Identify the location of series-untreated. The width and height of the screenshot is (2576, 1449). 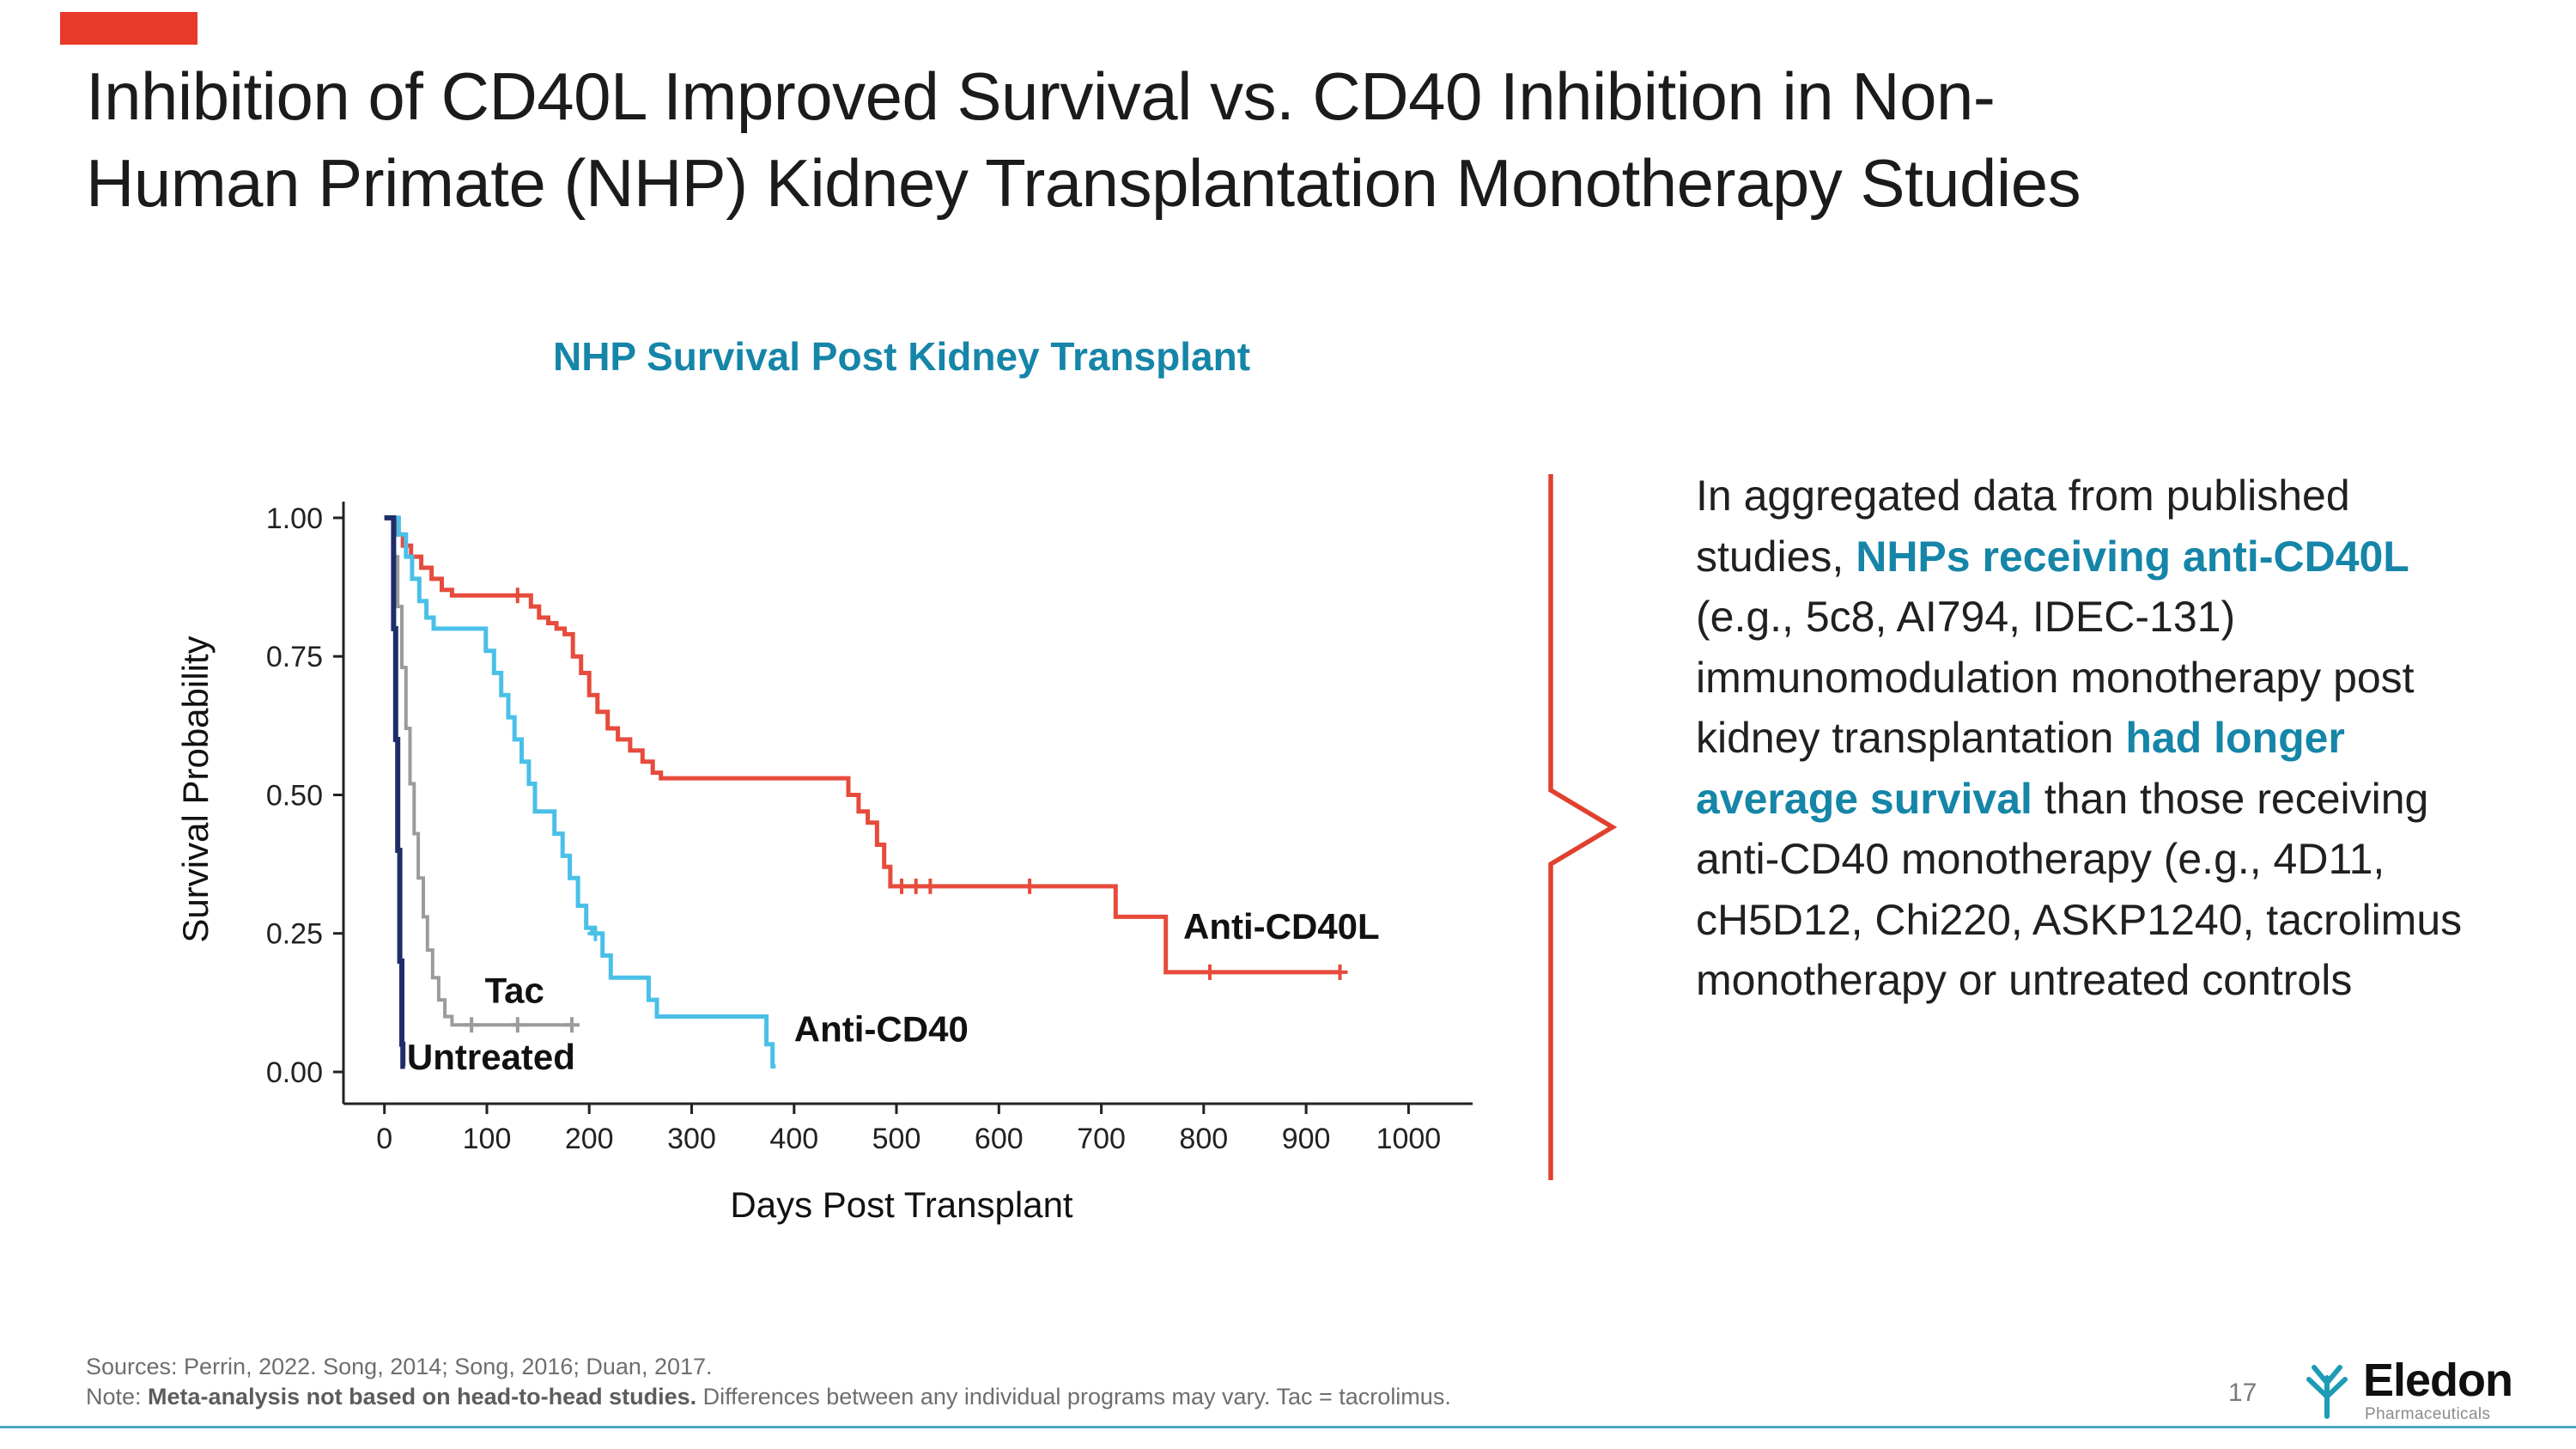
(395, 791).